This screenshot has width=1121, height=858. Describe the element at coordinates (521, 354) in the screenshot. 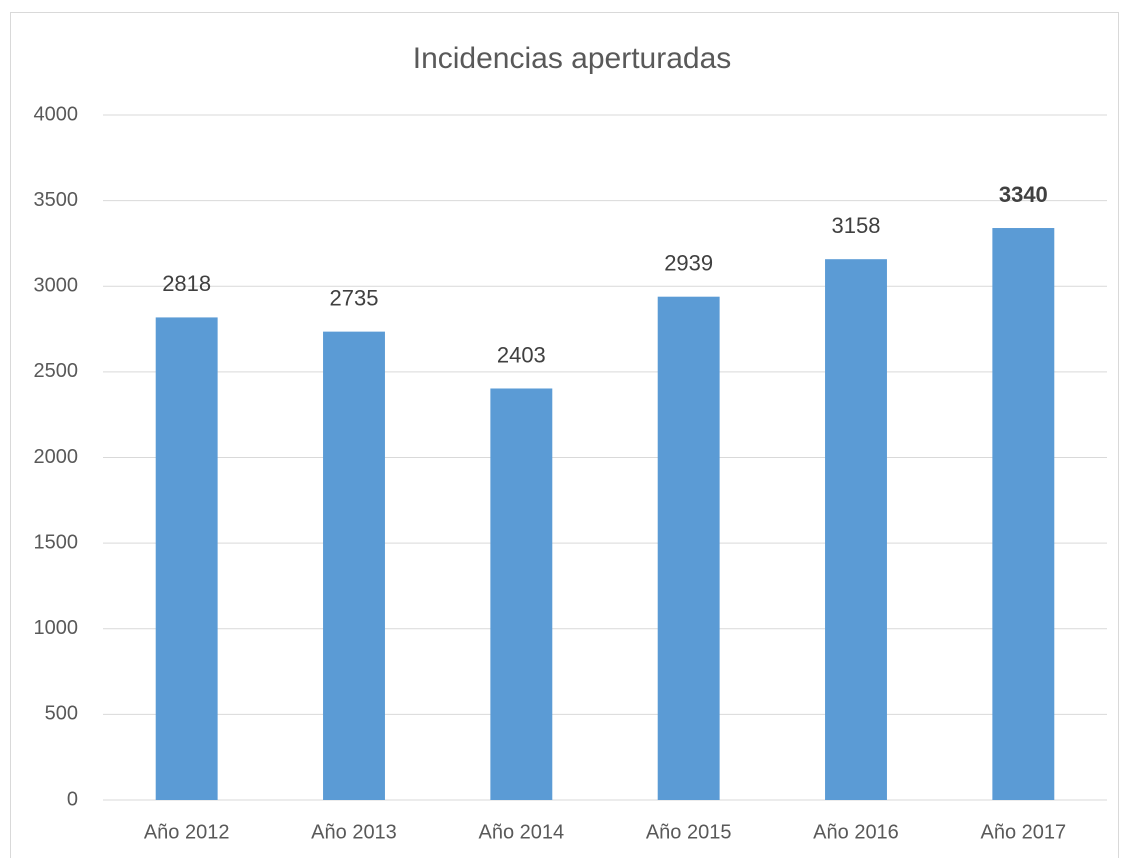

I see `data-label: 2403` at that location.